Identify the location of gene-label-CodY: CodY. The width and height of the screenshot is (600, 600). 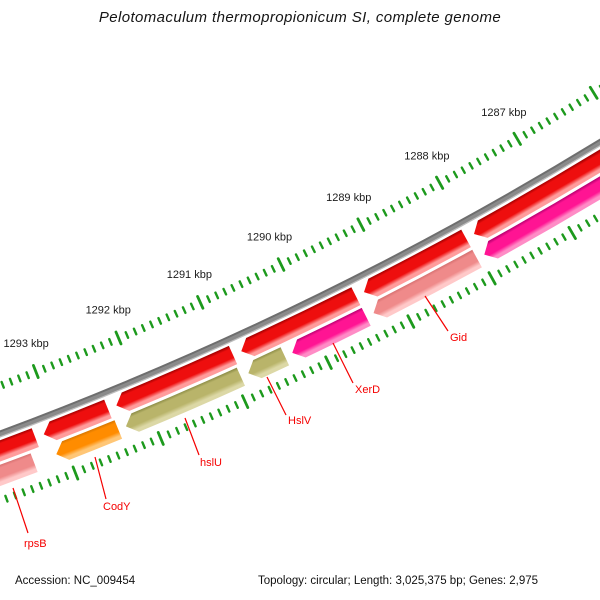
(117, 507).